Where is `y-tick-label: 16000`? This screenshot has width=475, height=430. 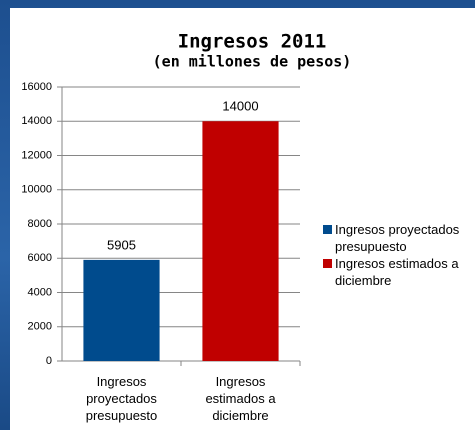 y-tick-label: 16000 is located at coordinates (36, 87).